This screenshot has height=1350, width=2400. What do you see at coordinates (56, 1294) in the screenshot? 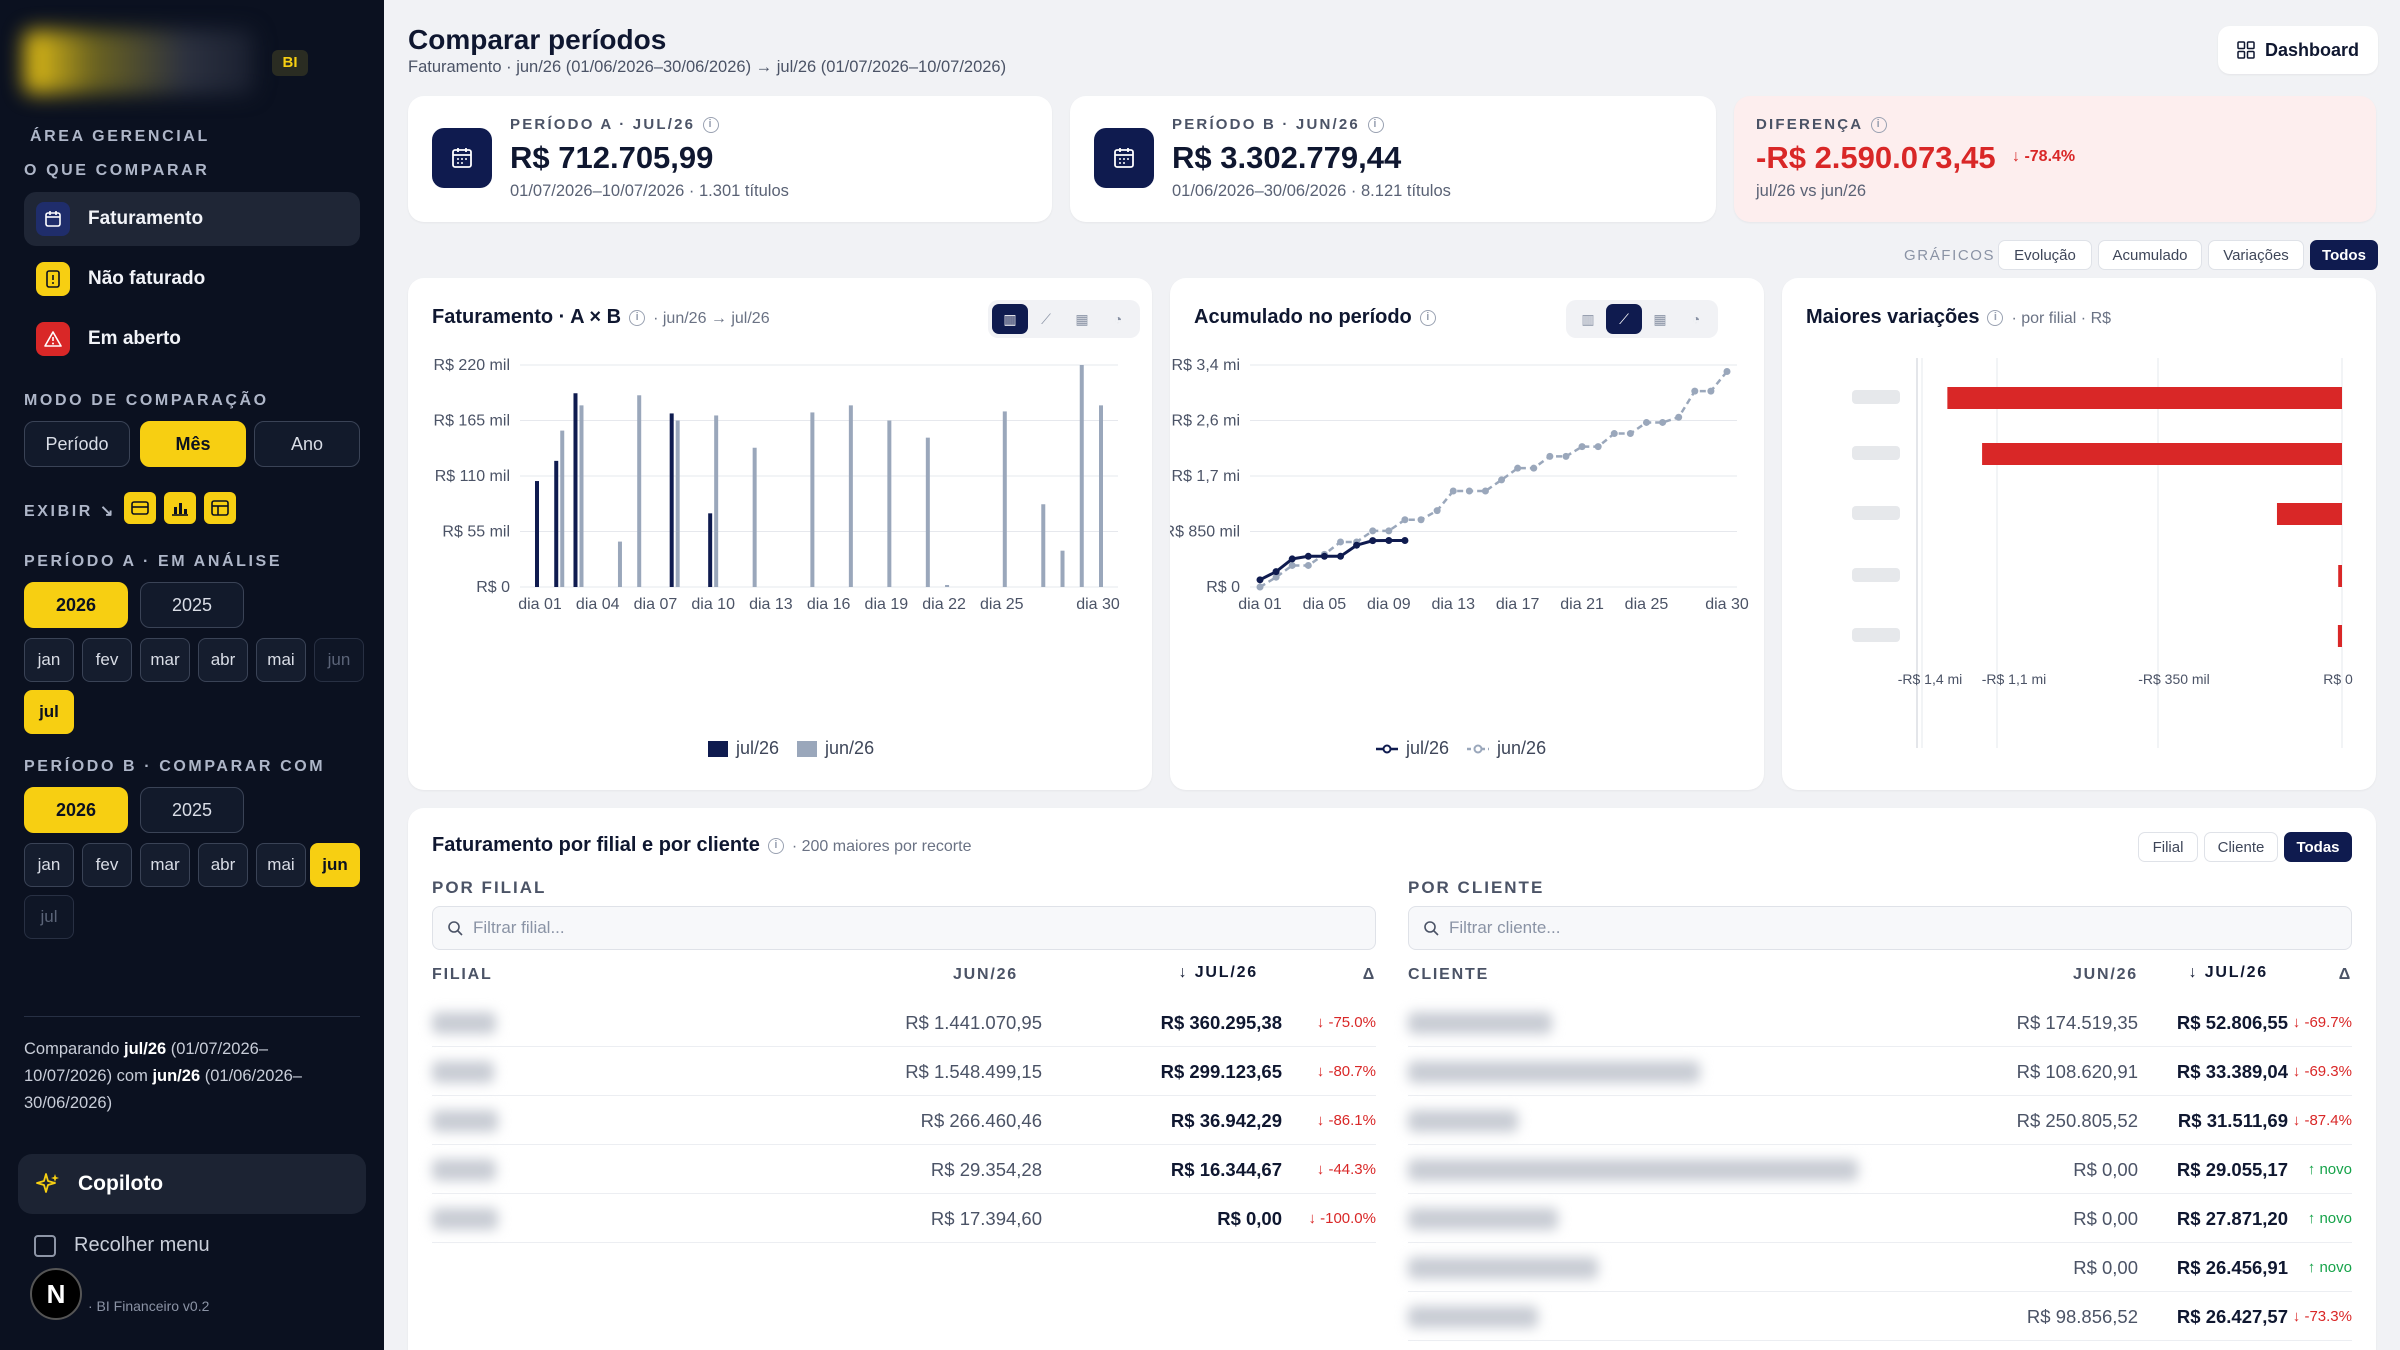
I see `user-avatar: N` at bounding box center [56, 1294].